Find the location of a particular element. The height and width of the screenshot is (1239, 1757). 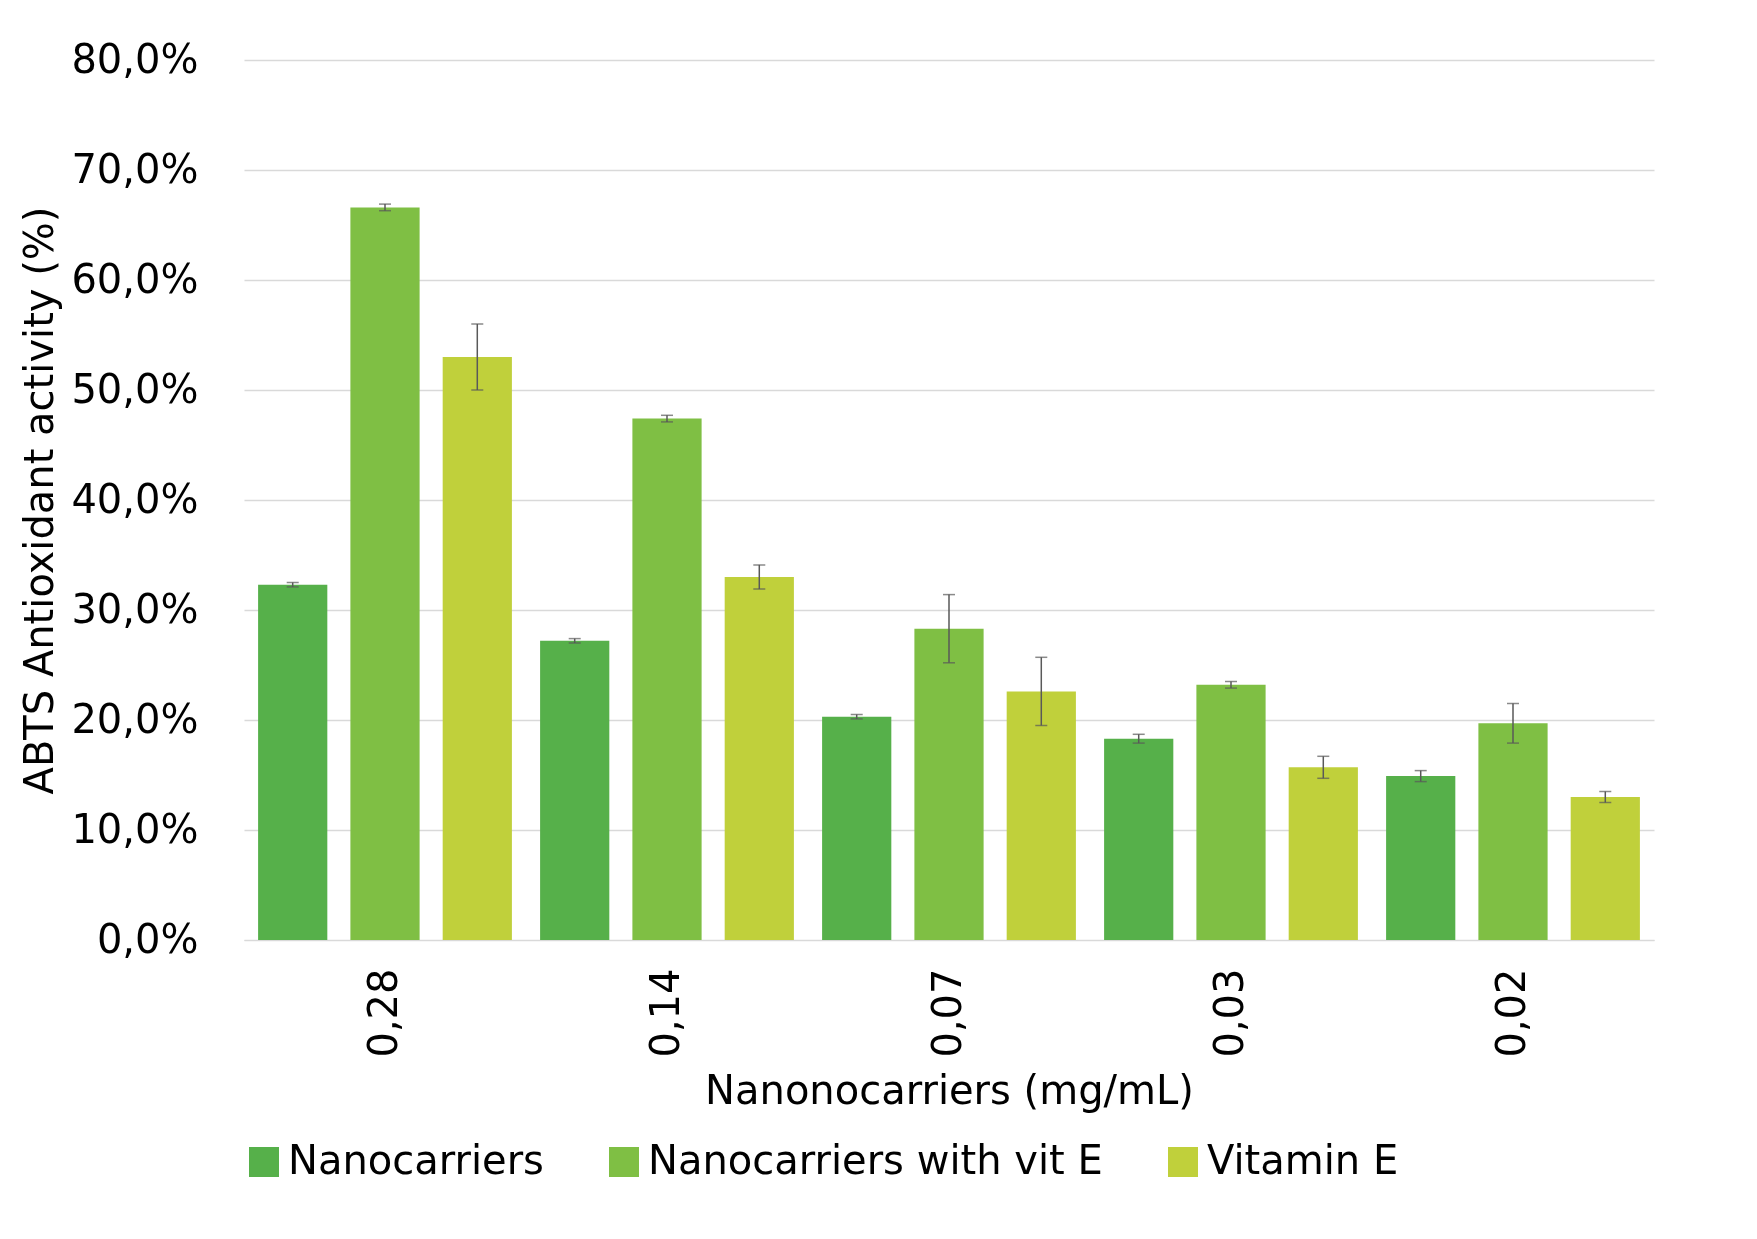

x-tick-label: 0,28 is located at coordinates (383, 1013).